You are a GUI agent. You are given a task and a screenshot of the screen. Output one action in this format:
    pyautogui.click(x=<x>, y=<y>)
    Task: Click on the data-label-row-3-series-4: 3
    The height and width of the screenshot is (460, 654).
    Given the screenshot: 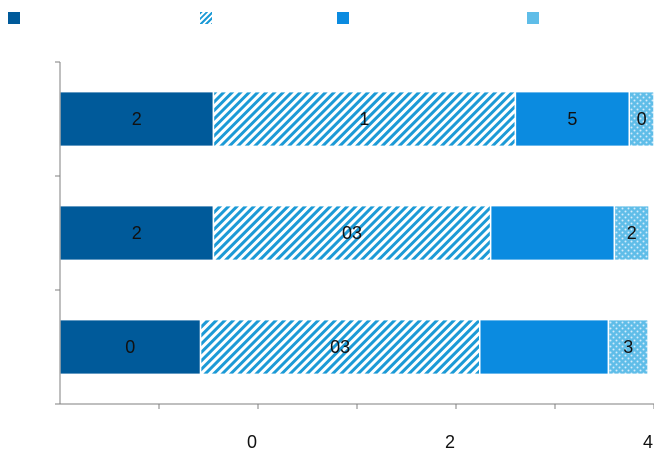 What is the action you would take?
    pyautogui.click(x=628, y=347)
    